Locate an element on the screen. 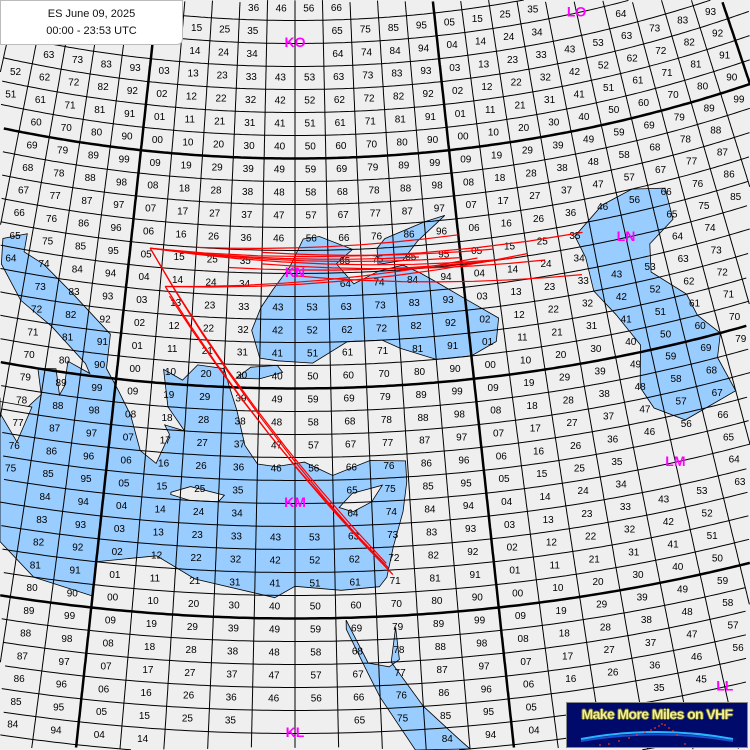 Image resolution: width=750 pixels, height=750 pixels. grid-square-label: 42 is located at coordinates (276, 561).